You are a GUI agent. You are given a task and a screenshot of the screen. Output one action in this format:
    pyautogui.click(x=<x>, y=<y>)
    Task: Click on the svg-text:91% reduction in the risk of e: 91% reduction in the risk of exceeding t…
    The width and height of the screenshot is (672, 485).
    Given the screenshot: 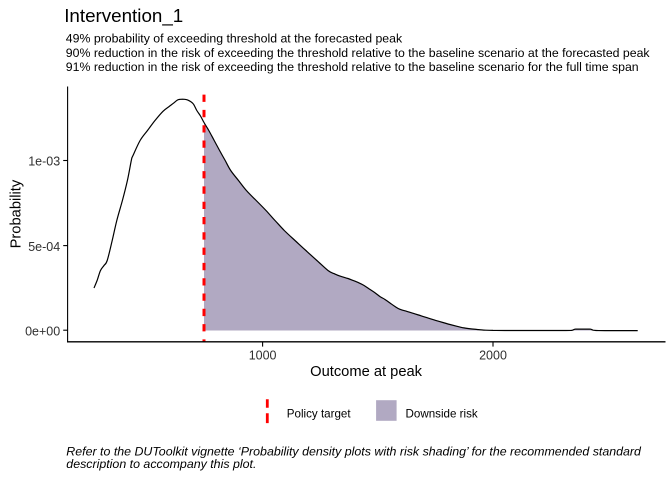 What is the action you would take?
    pyautogui.click(x=352, y=67)
    